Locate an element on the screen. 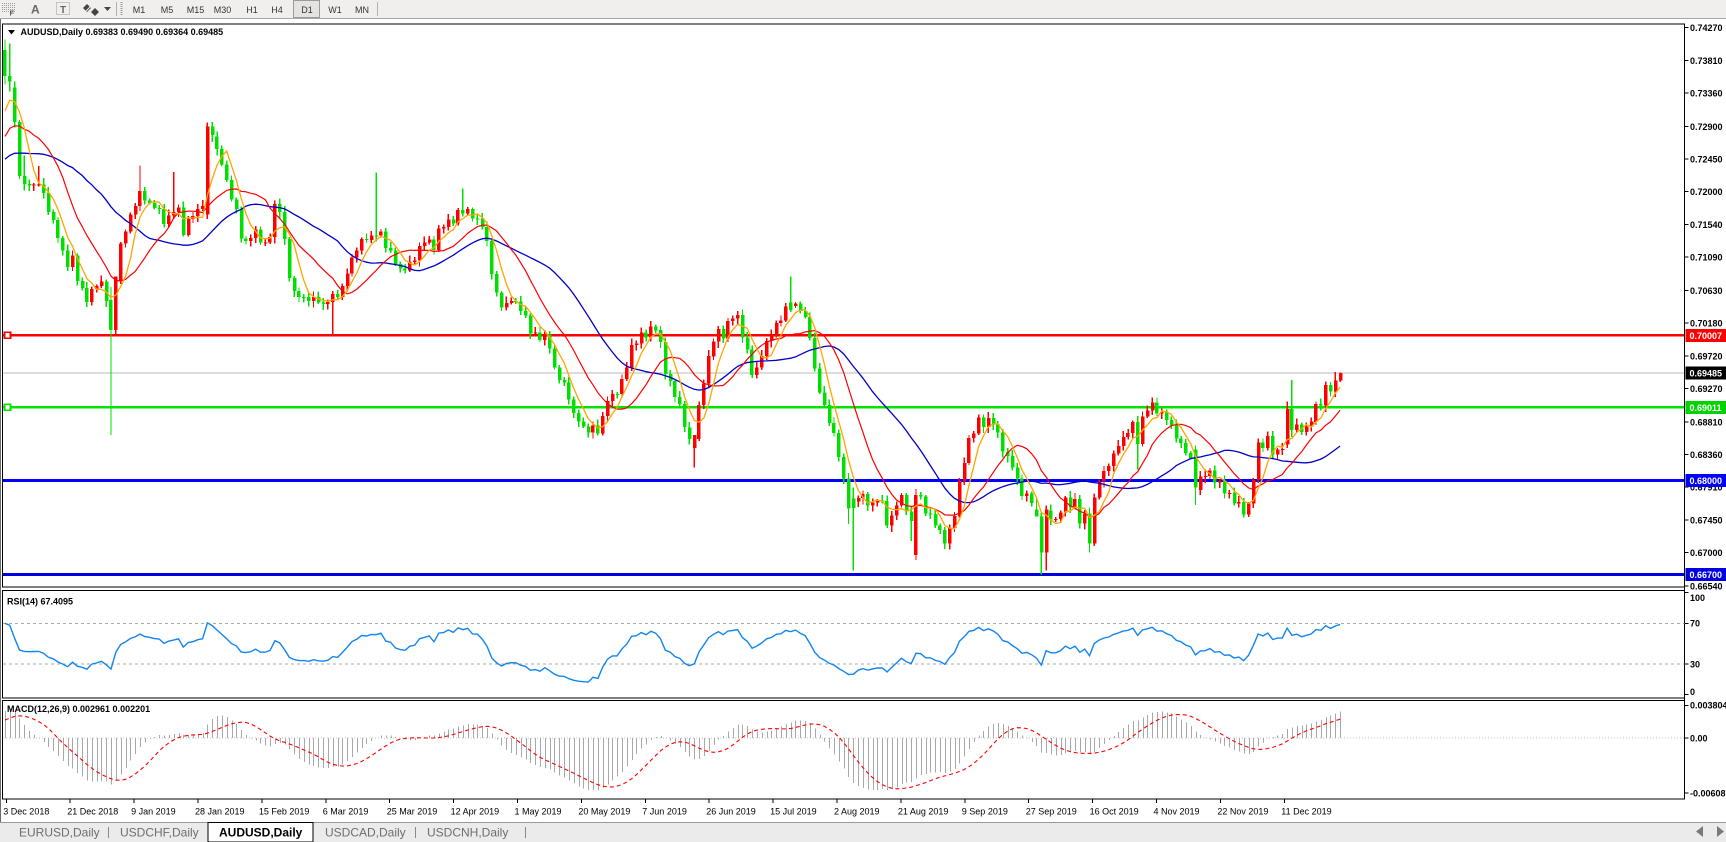 The height and width of the screenshot is (842, 1726). svg-text: 27 Sep 2019 is located at coordinates (1051, 812).